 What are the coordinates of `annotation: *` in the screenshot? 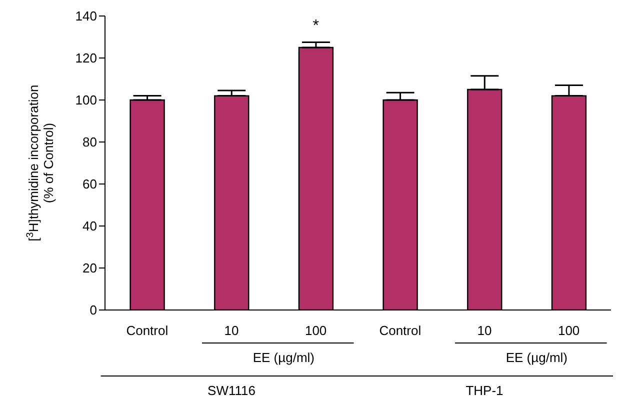 It's located at (315, 25).